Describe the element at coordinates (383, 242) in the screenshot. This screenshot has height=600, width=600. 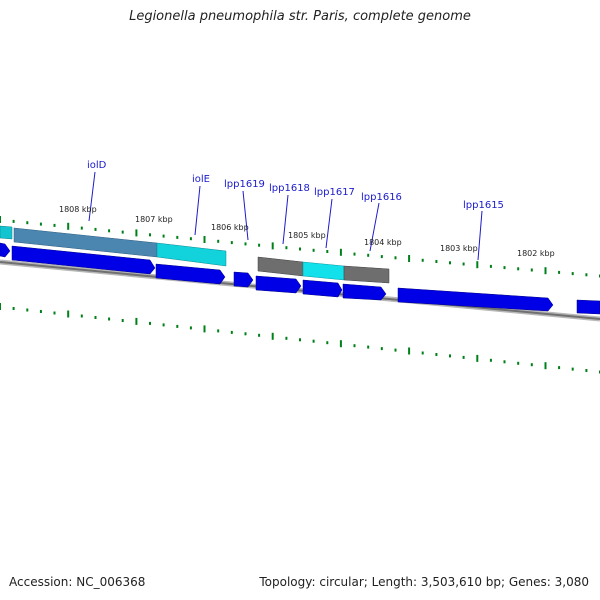
I see `scale-label: 1804 kbp` at that location.